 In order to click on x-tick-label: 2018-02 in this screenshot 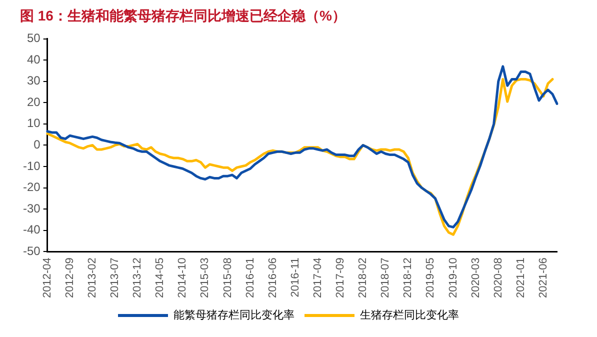, I will do `click(363, 278)`.